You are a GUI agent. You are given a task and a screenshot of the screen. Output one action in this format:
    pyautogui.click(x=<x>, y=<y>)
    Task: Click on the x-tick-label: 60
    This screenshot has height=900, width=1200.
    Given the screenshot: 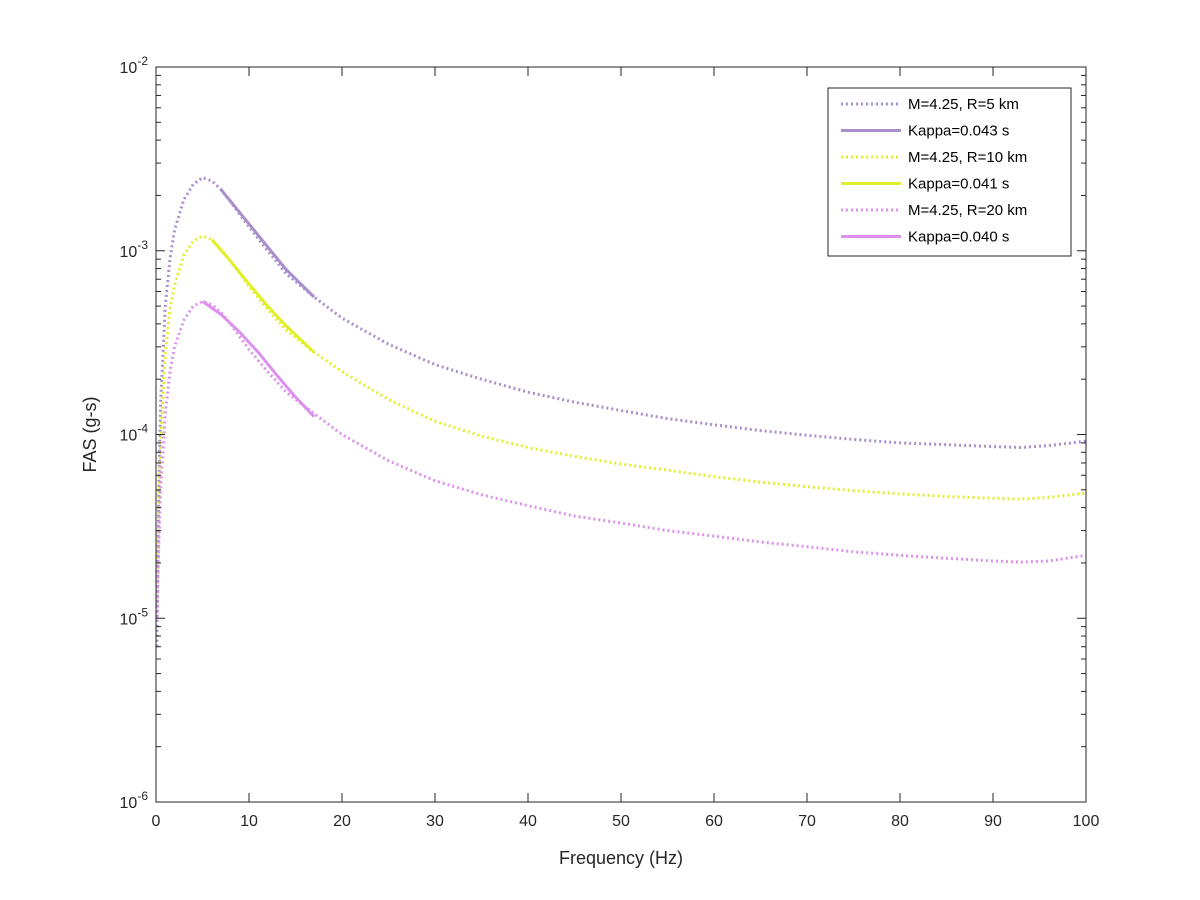 What is the action you would take?
    pyautogui.click(x=714, y=821)
    